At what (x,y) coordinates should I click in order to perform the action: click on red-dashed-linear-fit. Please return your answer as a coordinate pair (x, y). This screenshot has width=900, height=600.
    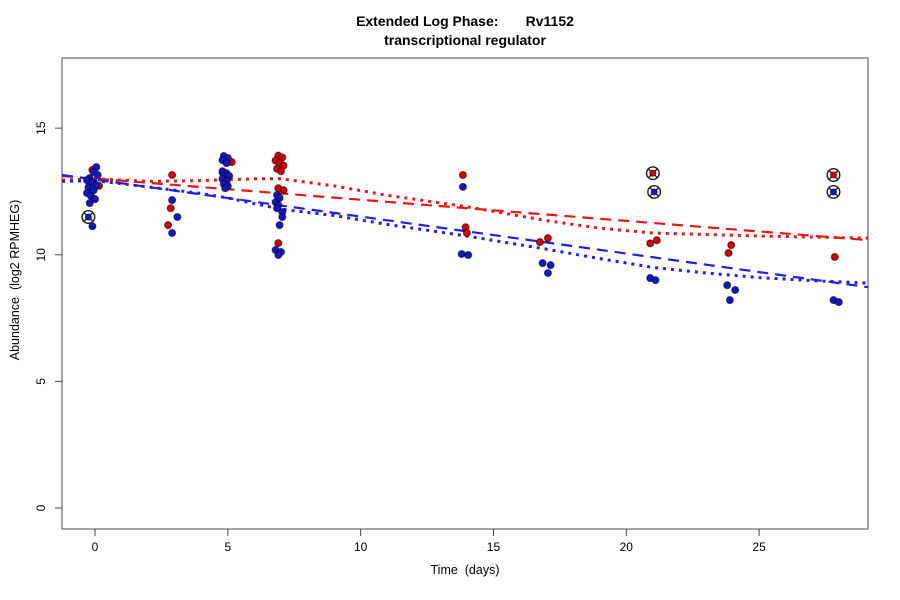
    Looking at the image, I should click on (465, 208).